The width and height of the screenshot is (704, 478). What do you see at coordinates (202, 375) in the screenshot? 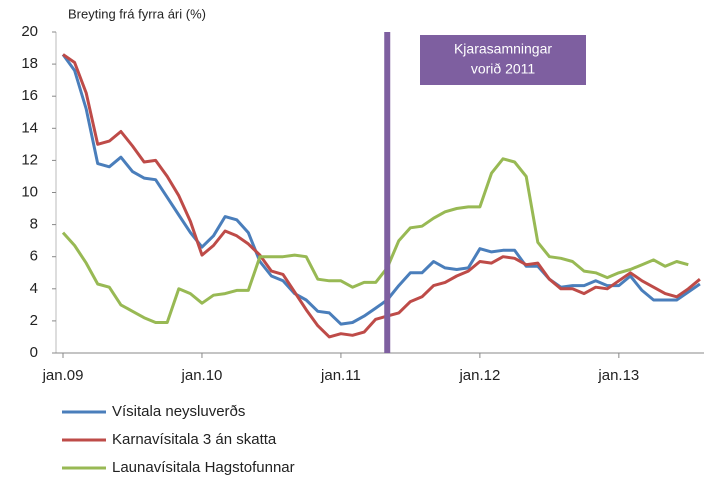
I see `x-tick-label: jan.10` at bounding box center [202, 375].